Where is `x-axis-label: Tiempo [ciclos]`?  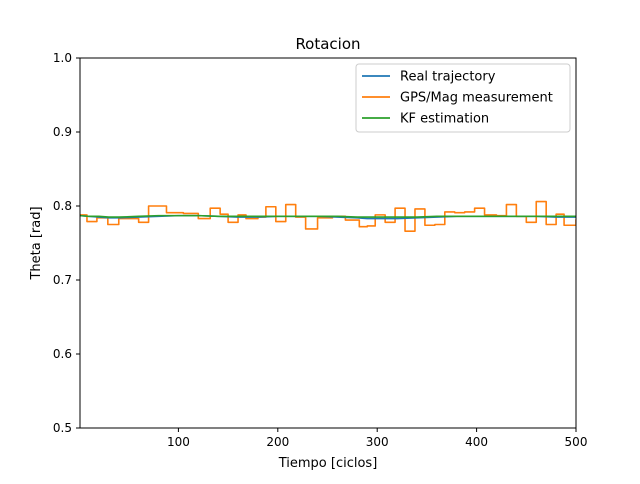 x-axis-label: Tiempo [ciclos] is located at coordinates (328, 463).